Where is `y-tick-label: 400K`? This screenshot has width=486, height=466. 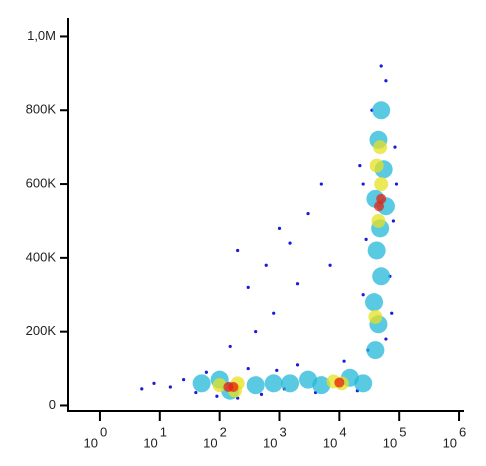
y-tick-label: 400K is located at coordinates (41, 256).